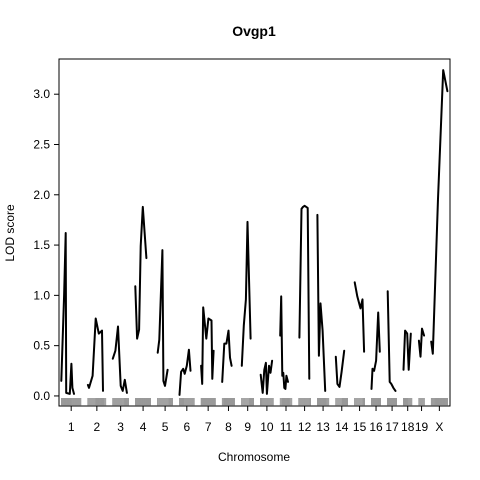 Image resolution: width=480 pixels, height=480 pixels. What do you see at coordinates (208, 427) in the screenshot?
I see `x-tick-label: 7` at bounding box center [208, 427].